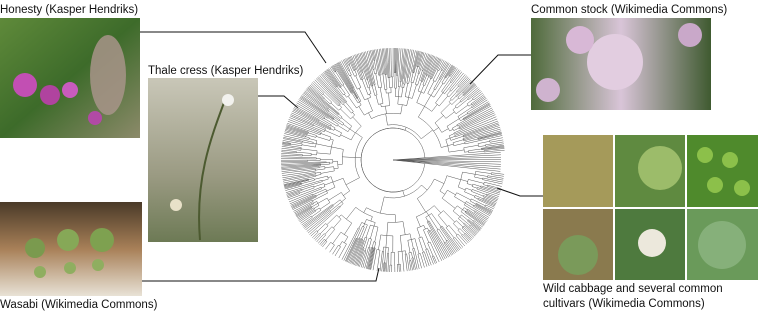 This screenshot has width=770, height=318. What do you see at coordinates (629, 10) in the screenshot?
I see `caption: Common stock (Wikimedia Commons)` at bounding box center [629, 10].